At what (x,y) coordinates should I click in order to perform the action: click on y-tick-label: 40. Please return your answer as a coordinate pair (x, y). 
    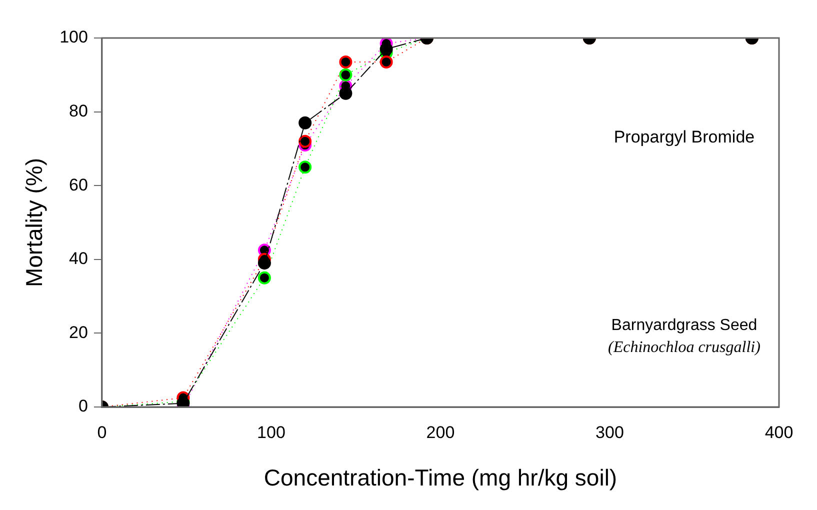
    Looking at the image, I should click on (78, 258).